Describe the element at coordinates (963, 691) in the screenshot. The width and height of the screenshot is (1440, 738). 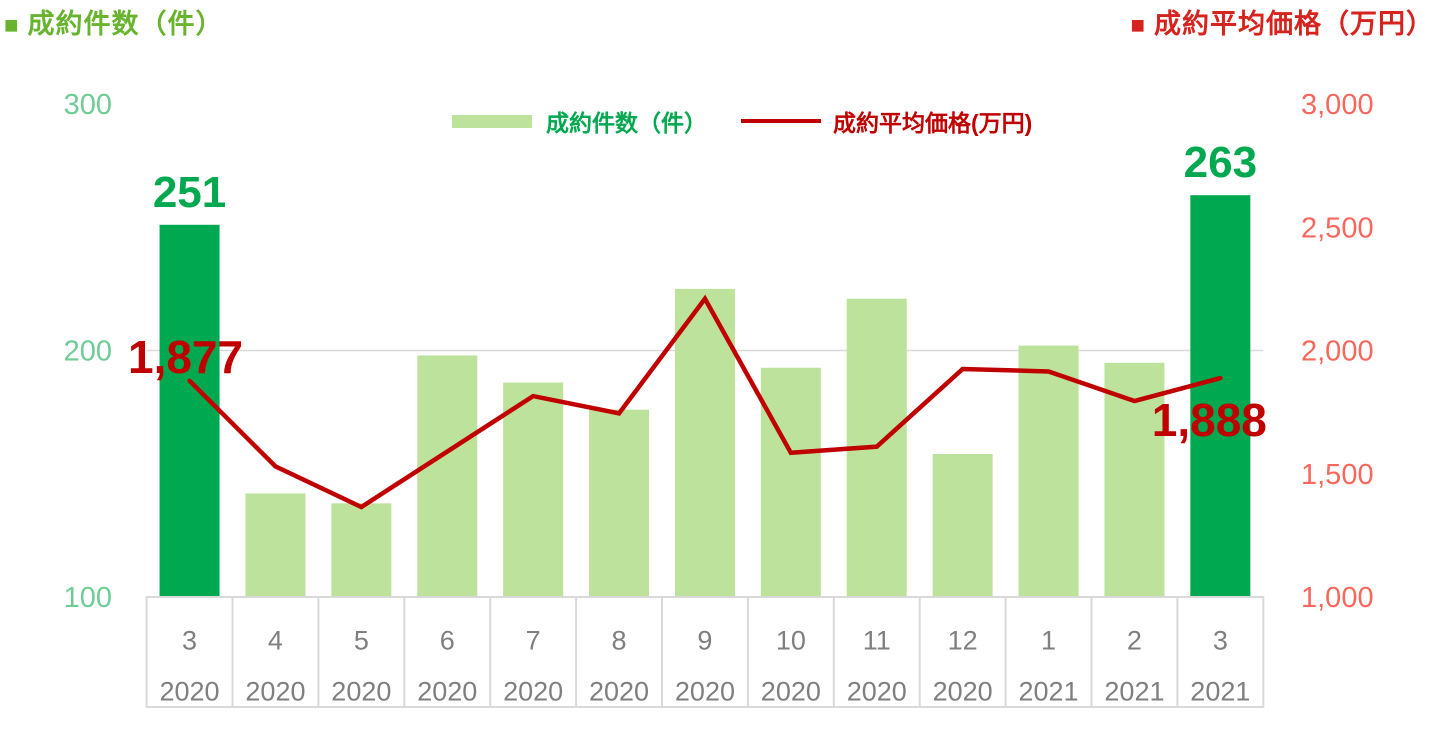
I see `x-label-year-9: 2020` at that location.